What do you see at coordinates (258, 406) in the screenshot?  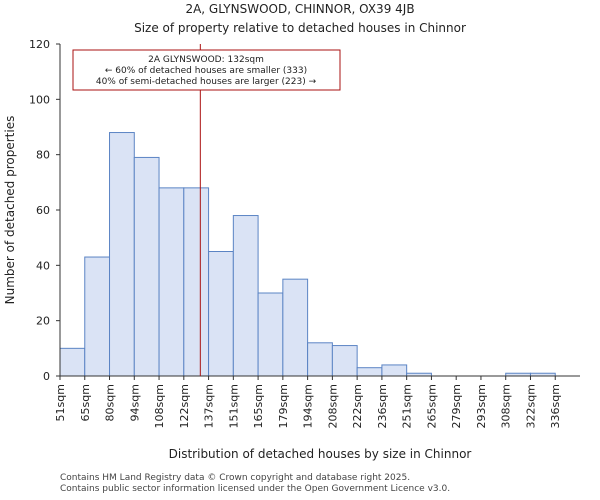 I see `x-tick-label: 165sqm` at bounding box center [258, 406].